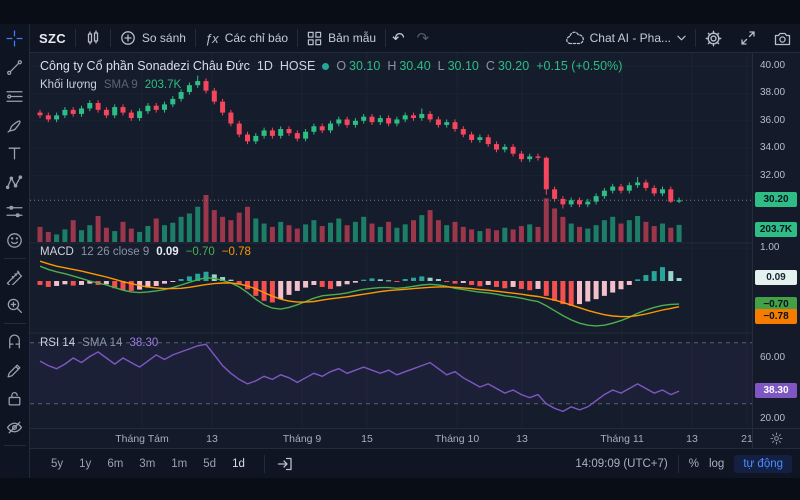 The width and height of the screenshot is (800, 500). What do you see at coordinates (15, 182) in the screenshot?
I see `pattern-tool` at bounding box center [15, 182].